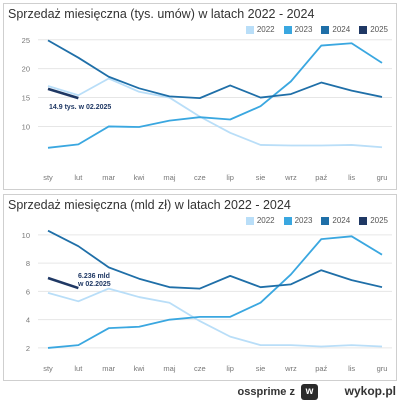 This screenshot has width=400, height=403. Describe the element at coordinates (28, 291) in the screenshot. I see `y-tick-label: 6` at that location.